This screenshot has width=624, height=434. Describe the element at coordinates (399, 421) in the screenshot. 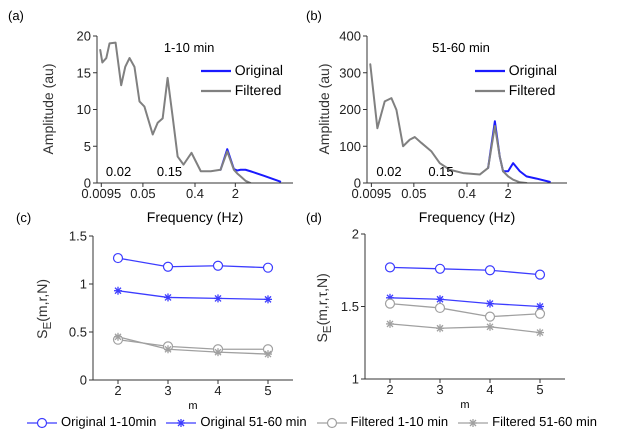

I see `legend-label: Filtered 1-10 min` at that location.